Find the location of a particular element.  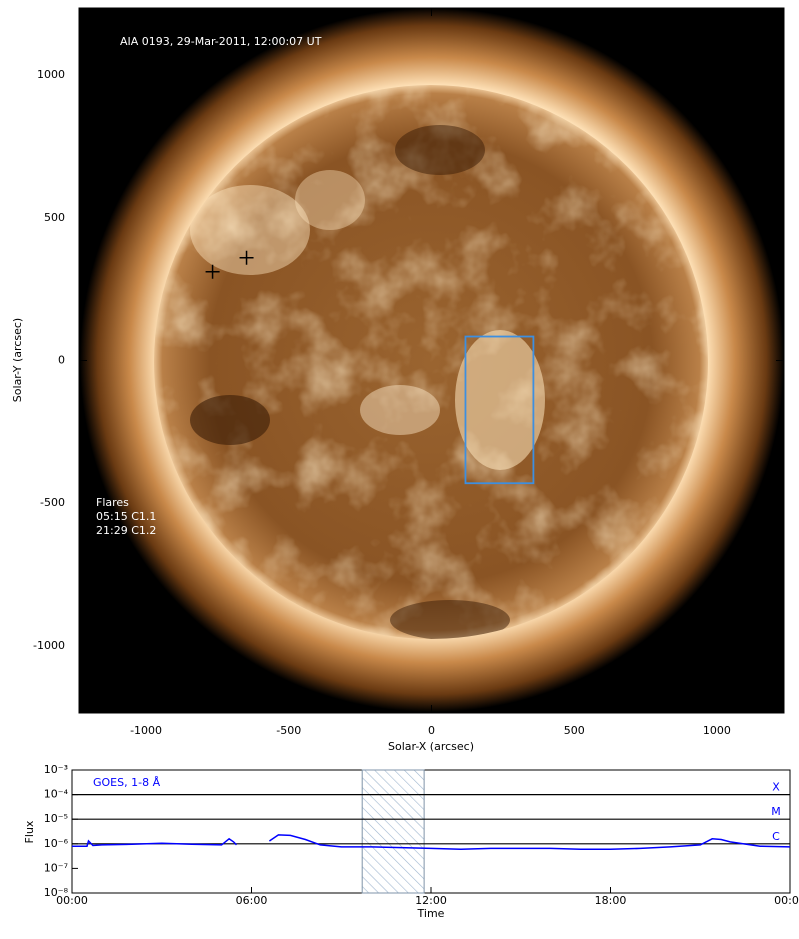

region-box is located at coordinates (499, 410).